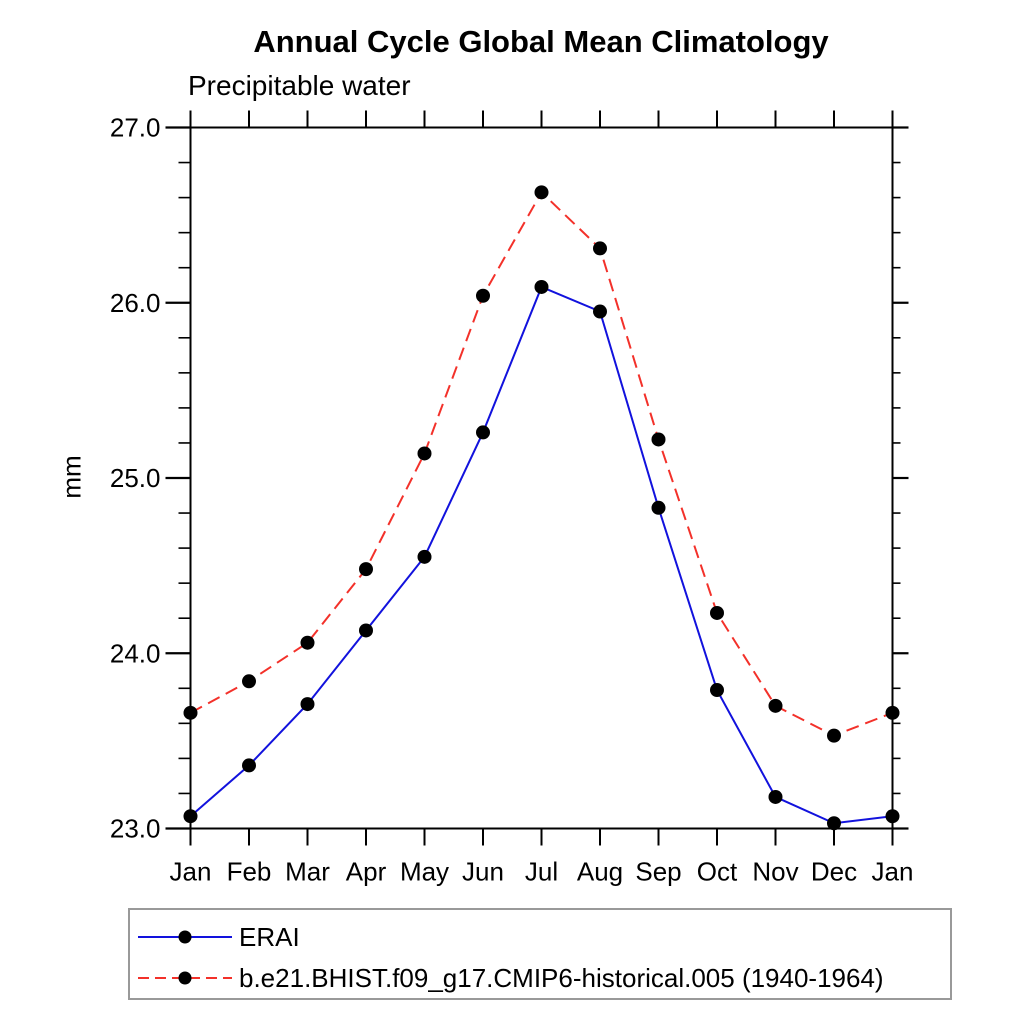 The image size is (1024, 1024). I want to click on x-tick-label: Jul, so click(541, 872).